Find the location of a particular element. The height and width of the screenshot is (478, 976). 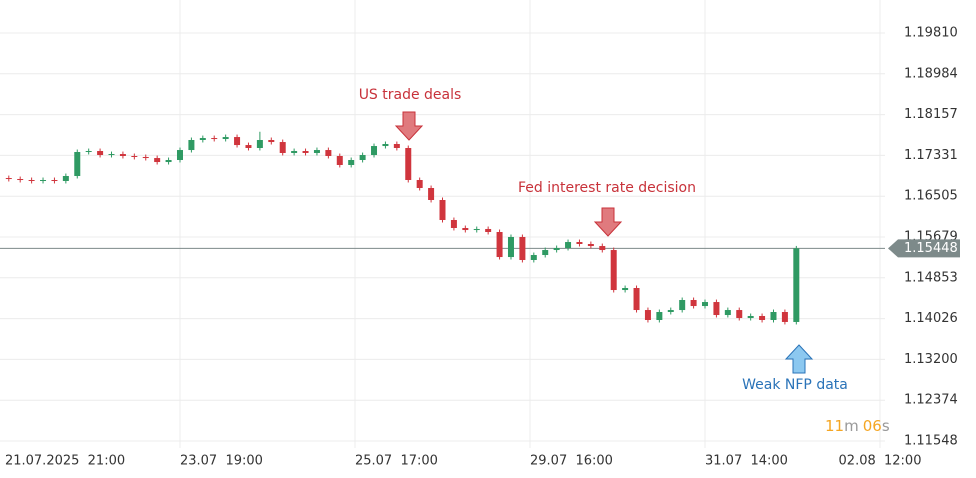

countdown-unit: s is located at coordinates (886, 426).